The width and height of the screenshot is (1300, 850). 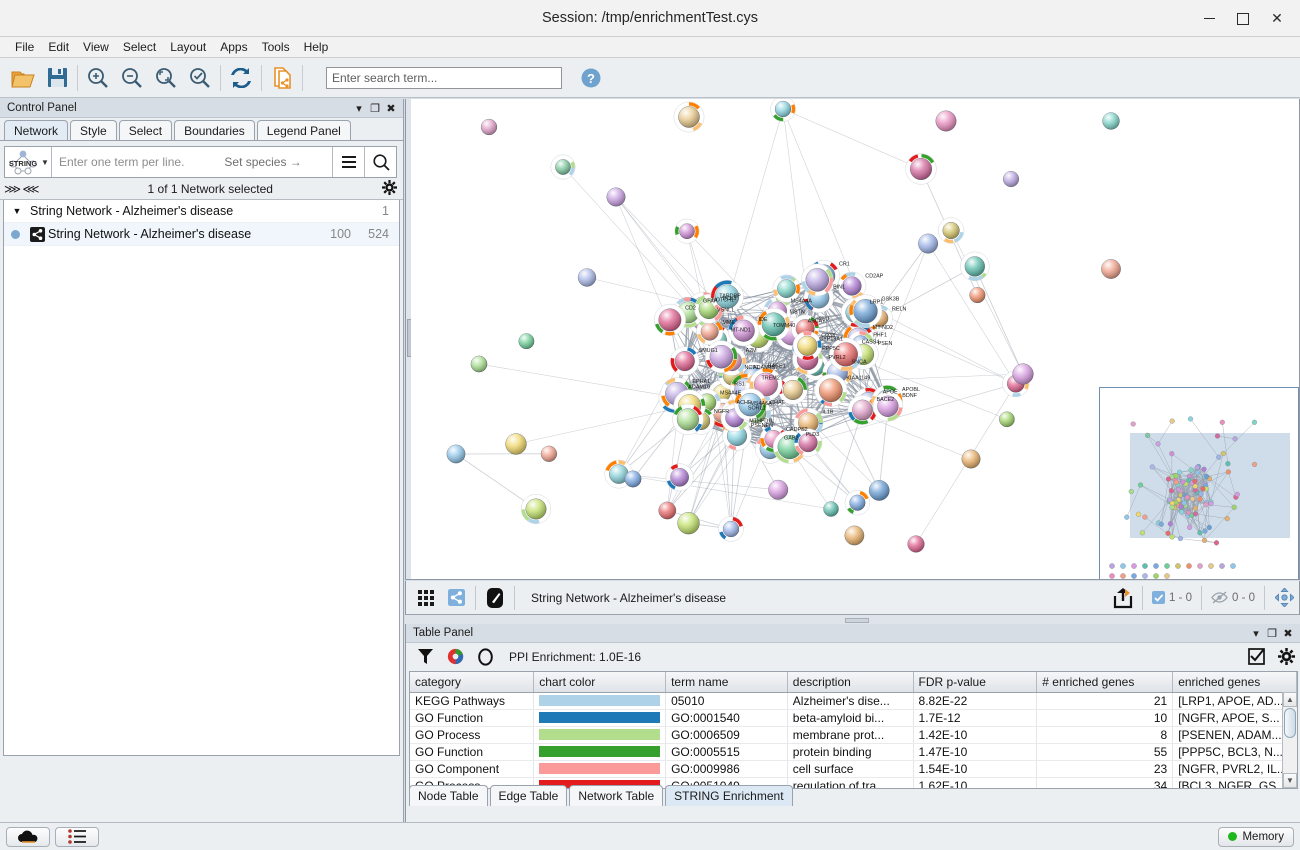 What do you see at coordinates (139, 47) in the screenshot?
I see `menu-select: Select` at bounding box center [139, 47].